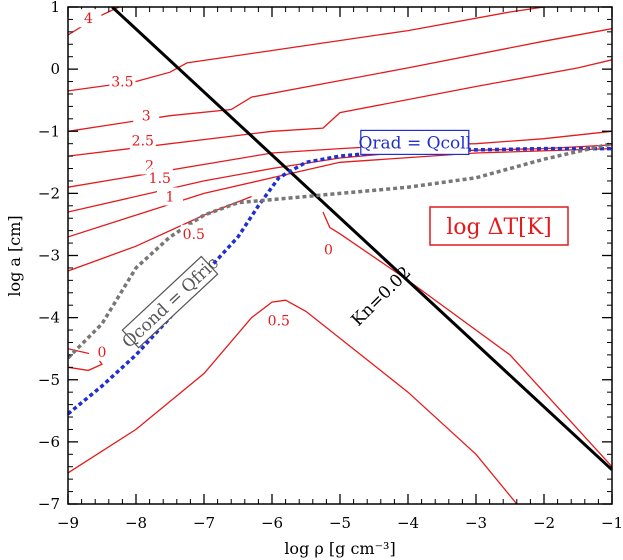 Image resolution: width=623 pixels, height=560 pixels. I want to click on annotation-2: Qcond = Qfric, so click(171, 302).